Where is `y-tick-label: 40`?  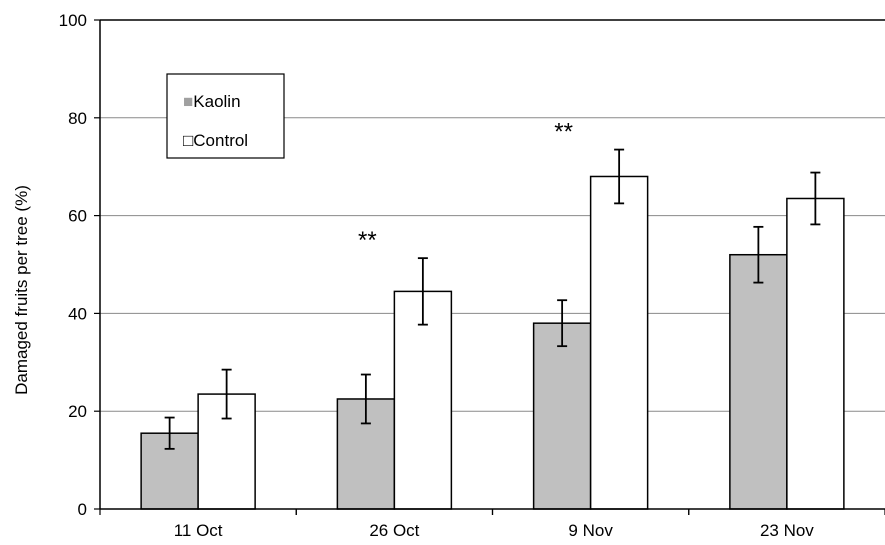 y-tick-label: 40 is located at coordinates (77, 313).